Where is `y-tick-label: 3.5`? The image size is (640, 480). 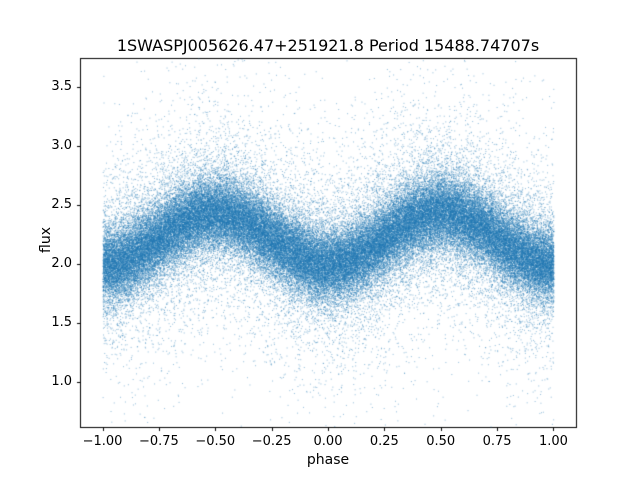 y-tick-label: 3.5 is located at coordinates (61, 87).